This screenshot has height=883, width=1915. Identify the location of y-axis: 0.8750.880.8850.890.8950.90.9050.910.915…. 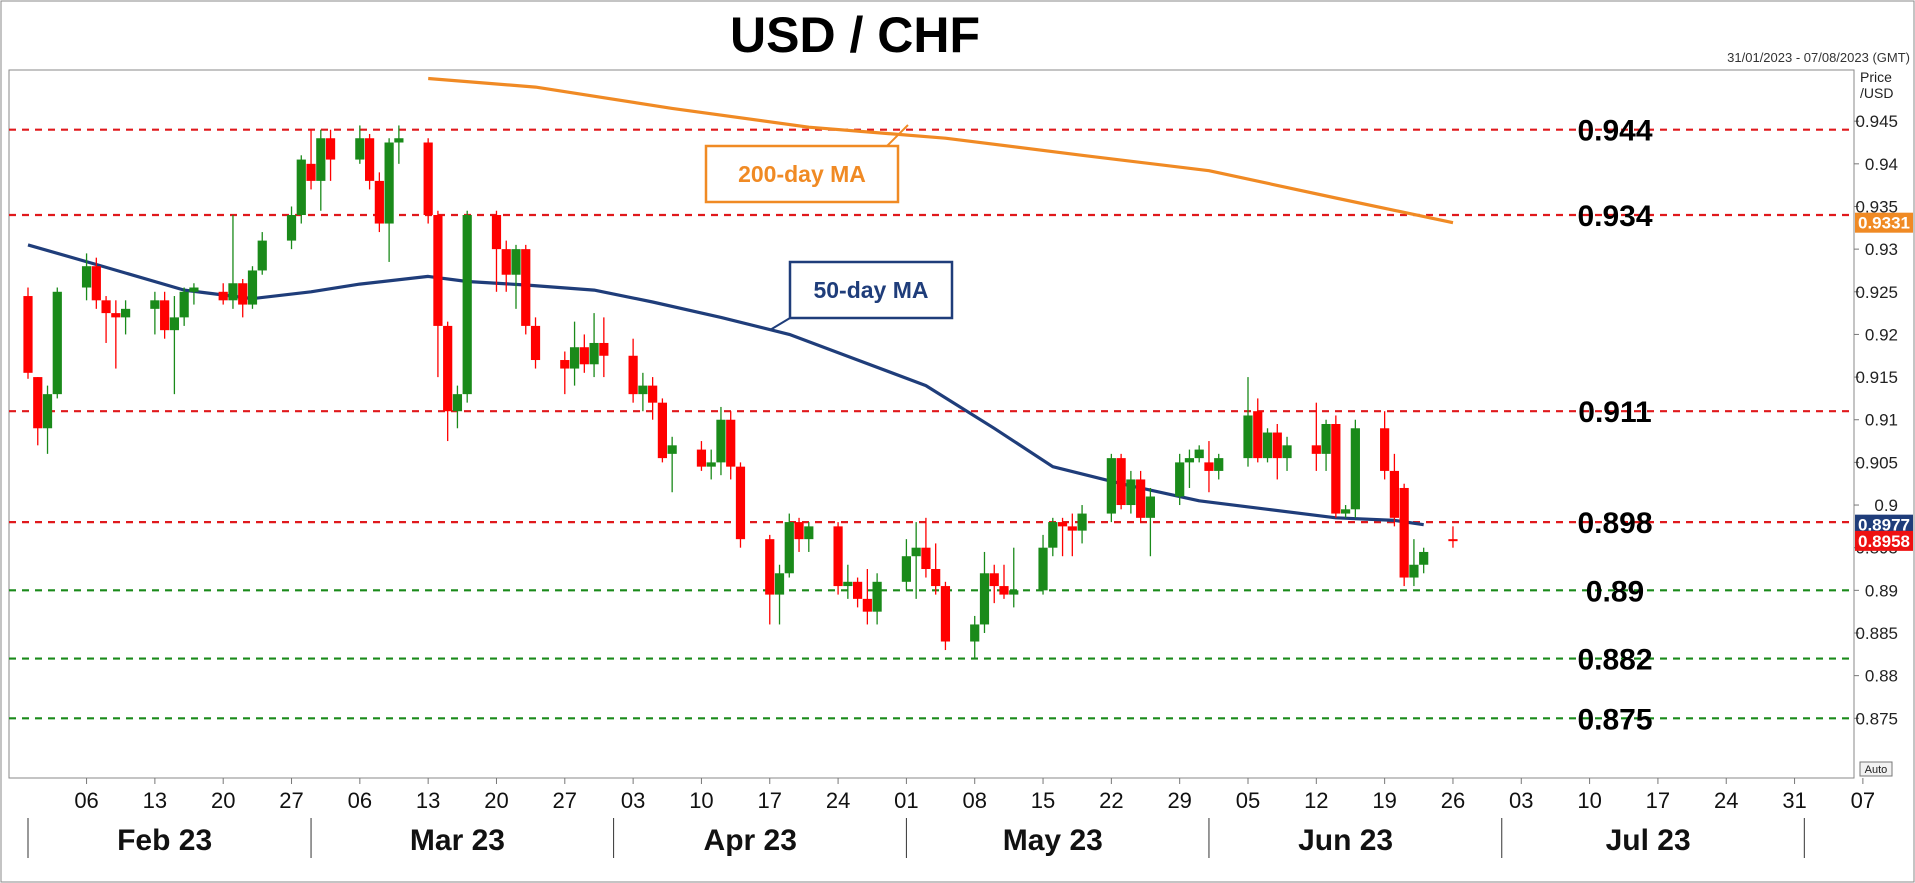
(1883, 420).